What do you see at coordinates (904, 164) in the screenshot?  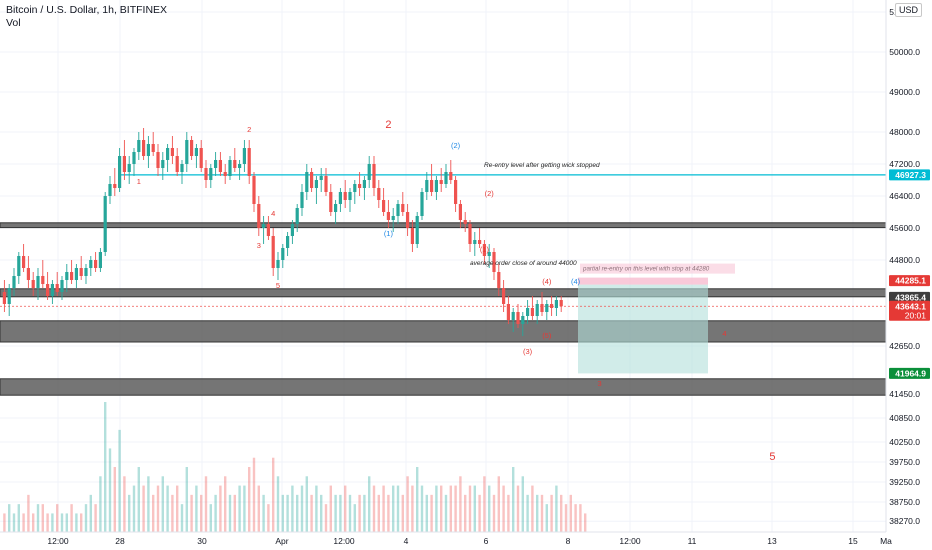 I see `y-tick-label: 47200.0` at bounding box center [904, 164].